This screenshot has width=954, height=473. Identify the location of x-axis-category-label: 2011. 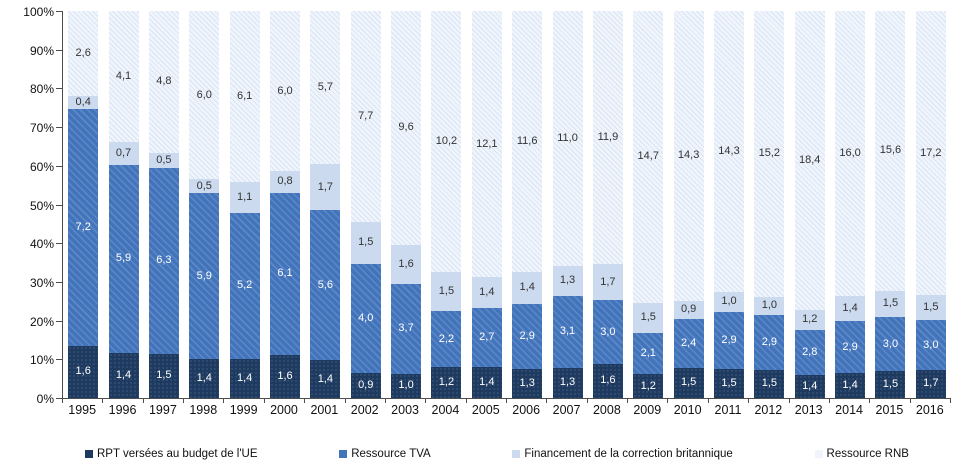
(728, 410).